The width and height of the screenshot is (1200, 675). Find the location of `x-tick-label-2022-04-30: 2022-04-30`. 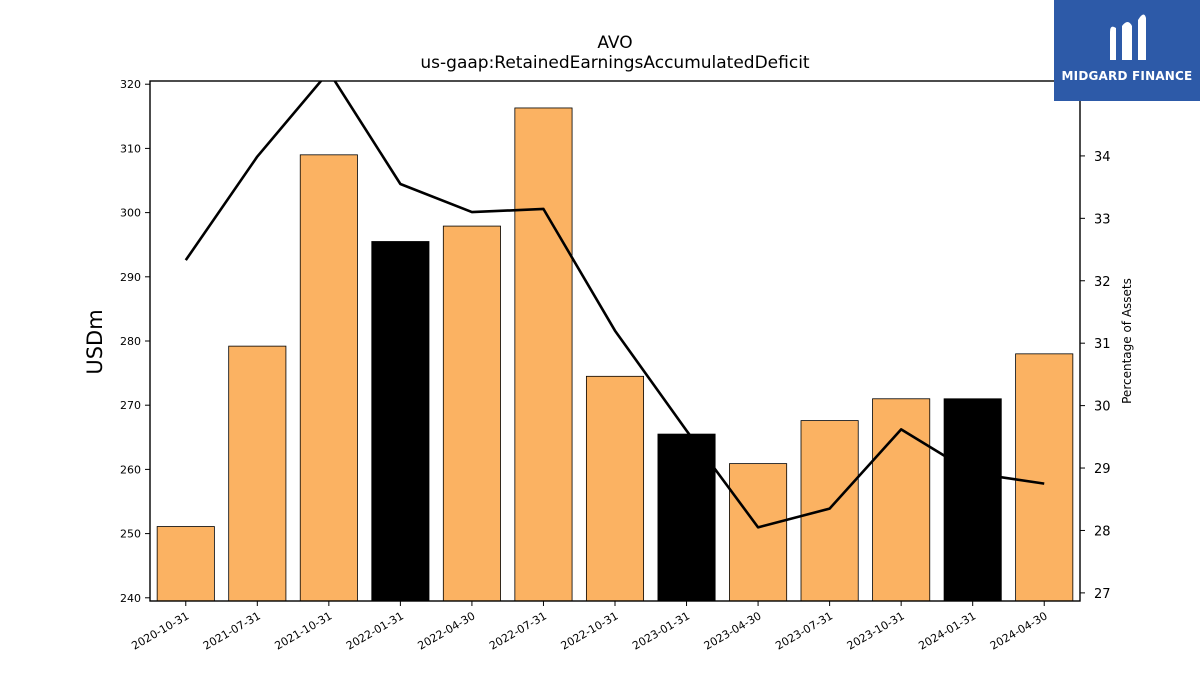

x-tick-label-2022-04-30: 2022-04-30 is located at coordinates (447, 630).